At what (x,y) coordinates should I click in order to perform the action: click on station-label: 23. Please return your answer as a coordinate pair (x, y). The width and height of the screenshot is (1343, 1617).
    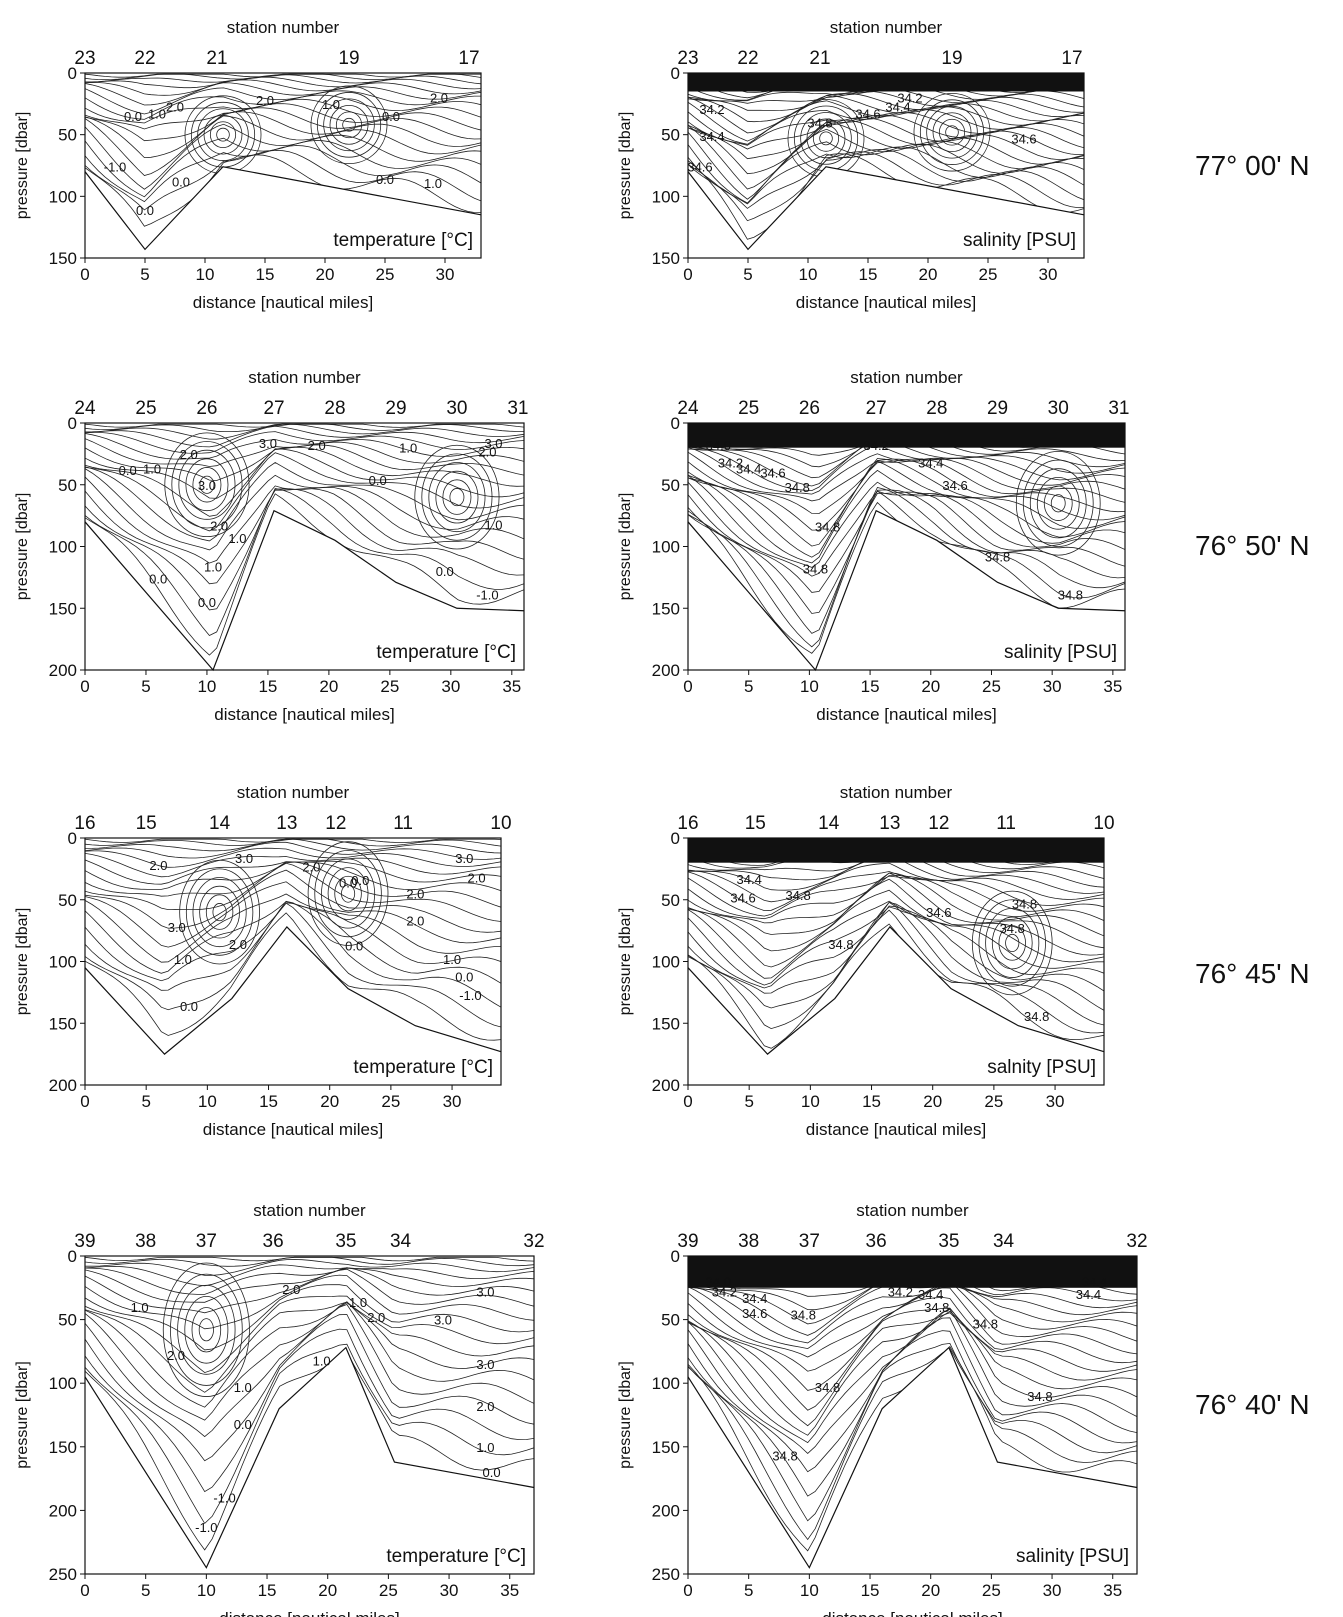
    Looking at the image, I should click on (84, 58).